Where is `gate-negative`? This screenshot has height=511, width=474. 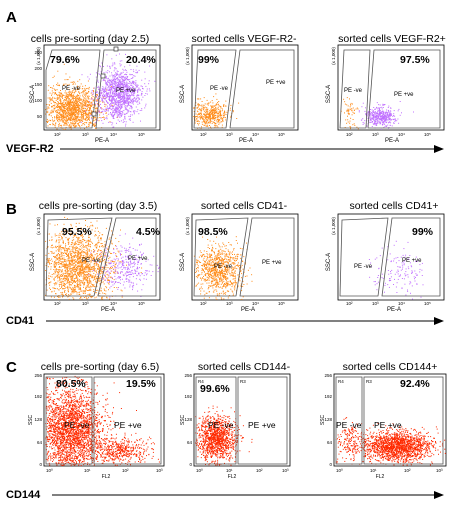
gate-negative is located at coordinates (215, 89).